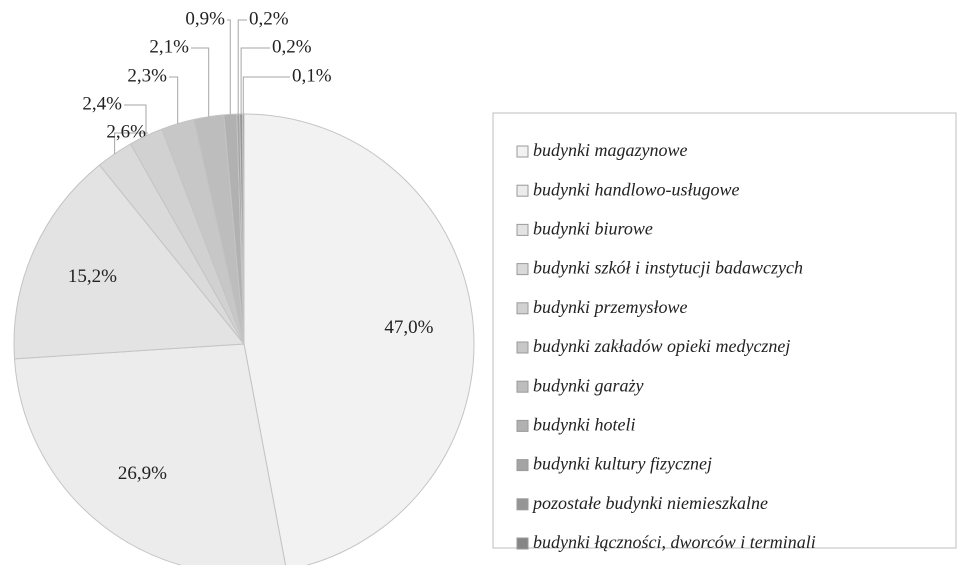 This screenshot has width=961, height=565. What do you see at coordinates (312, 75) in the screenshot?
I see `data-label: 0,1%` at bounding box center [312, 75].